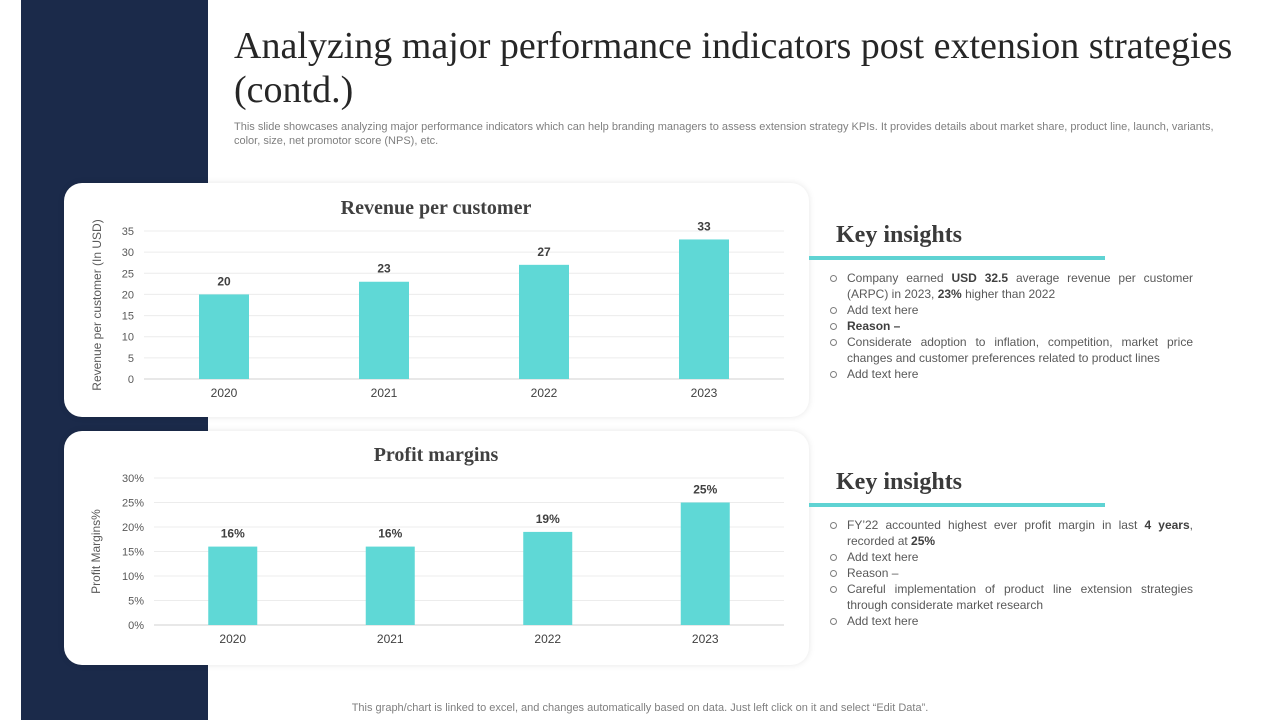  What do you see at coordinates (548, 519) in the screenshot?
I see `data-label: 19%` at bounding box center [548, 519].